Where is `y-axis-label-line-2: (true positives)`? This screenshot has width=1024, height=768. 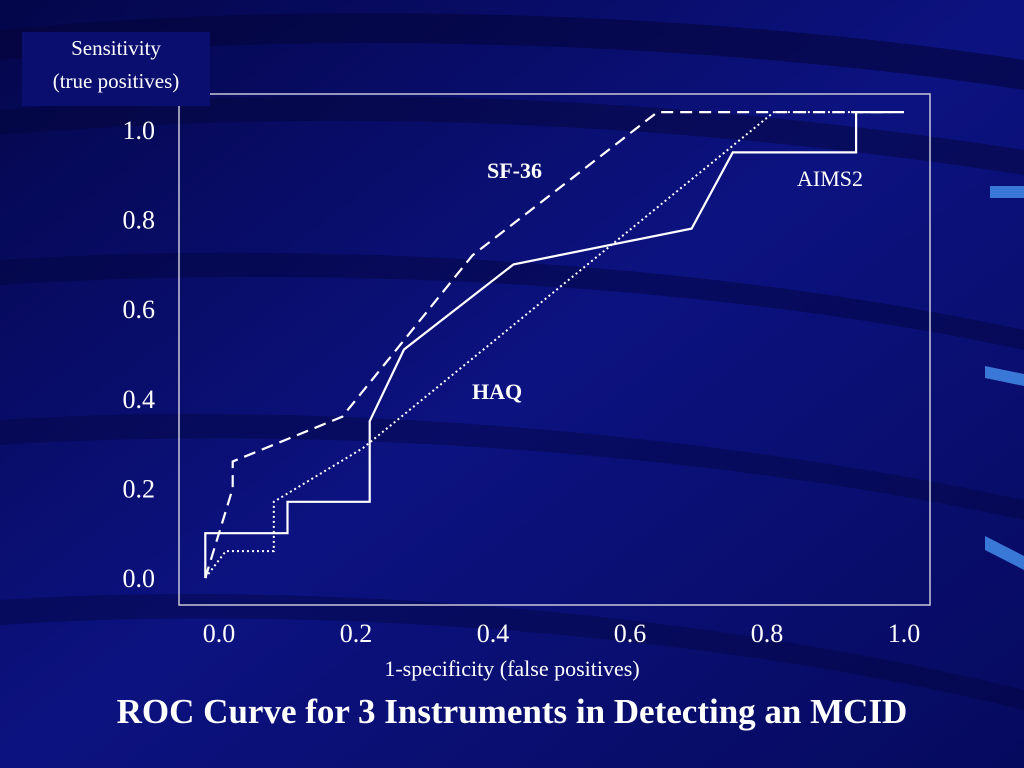 y-axis-label-line-2: (true positives) is located at coordinates (116, 81).